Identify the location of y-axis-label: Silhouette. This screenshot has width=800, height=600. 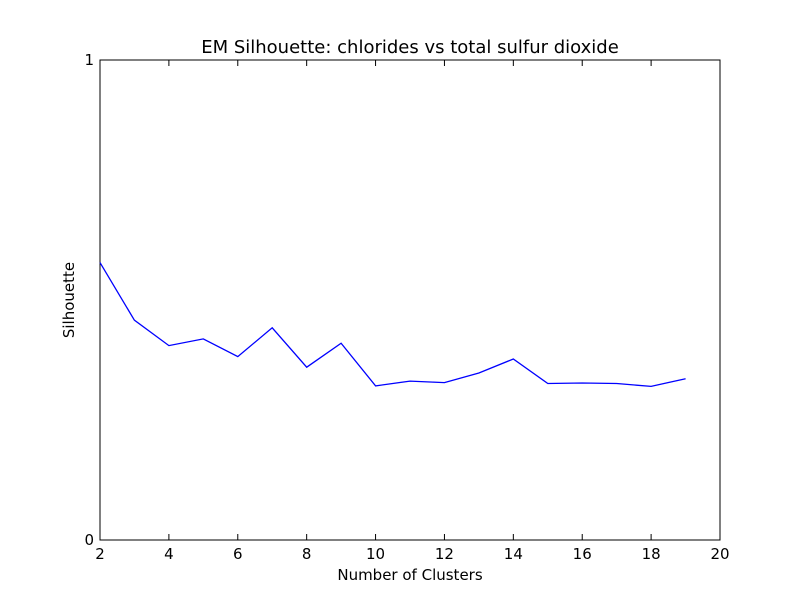
(69, 300).